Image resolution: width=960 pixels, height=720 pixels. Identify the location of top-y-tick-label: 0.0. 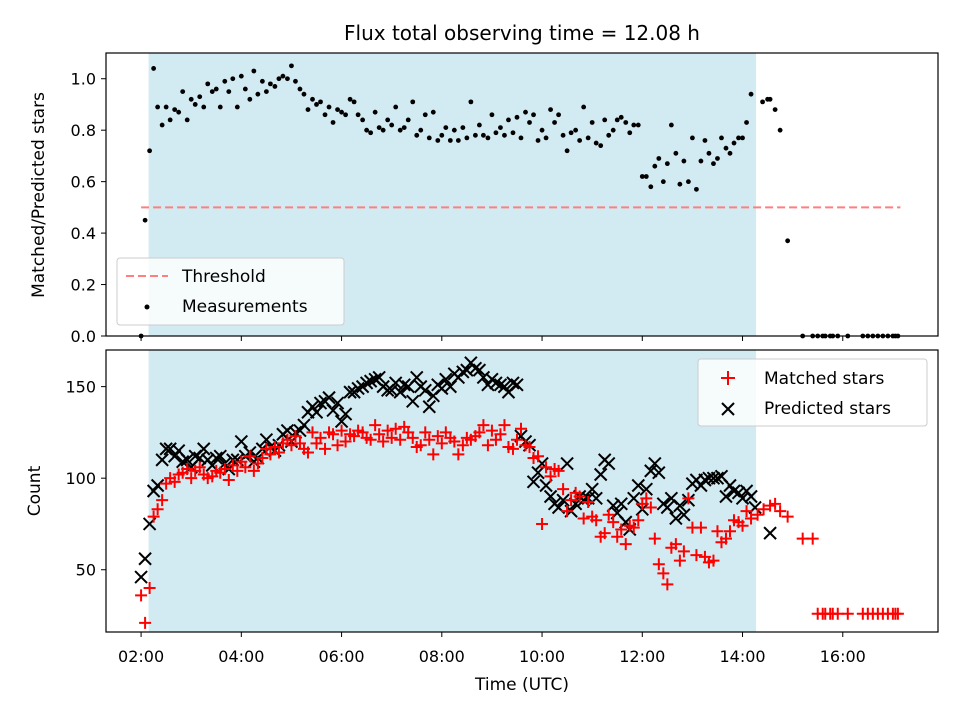
(83, 336).